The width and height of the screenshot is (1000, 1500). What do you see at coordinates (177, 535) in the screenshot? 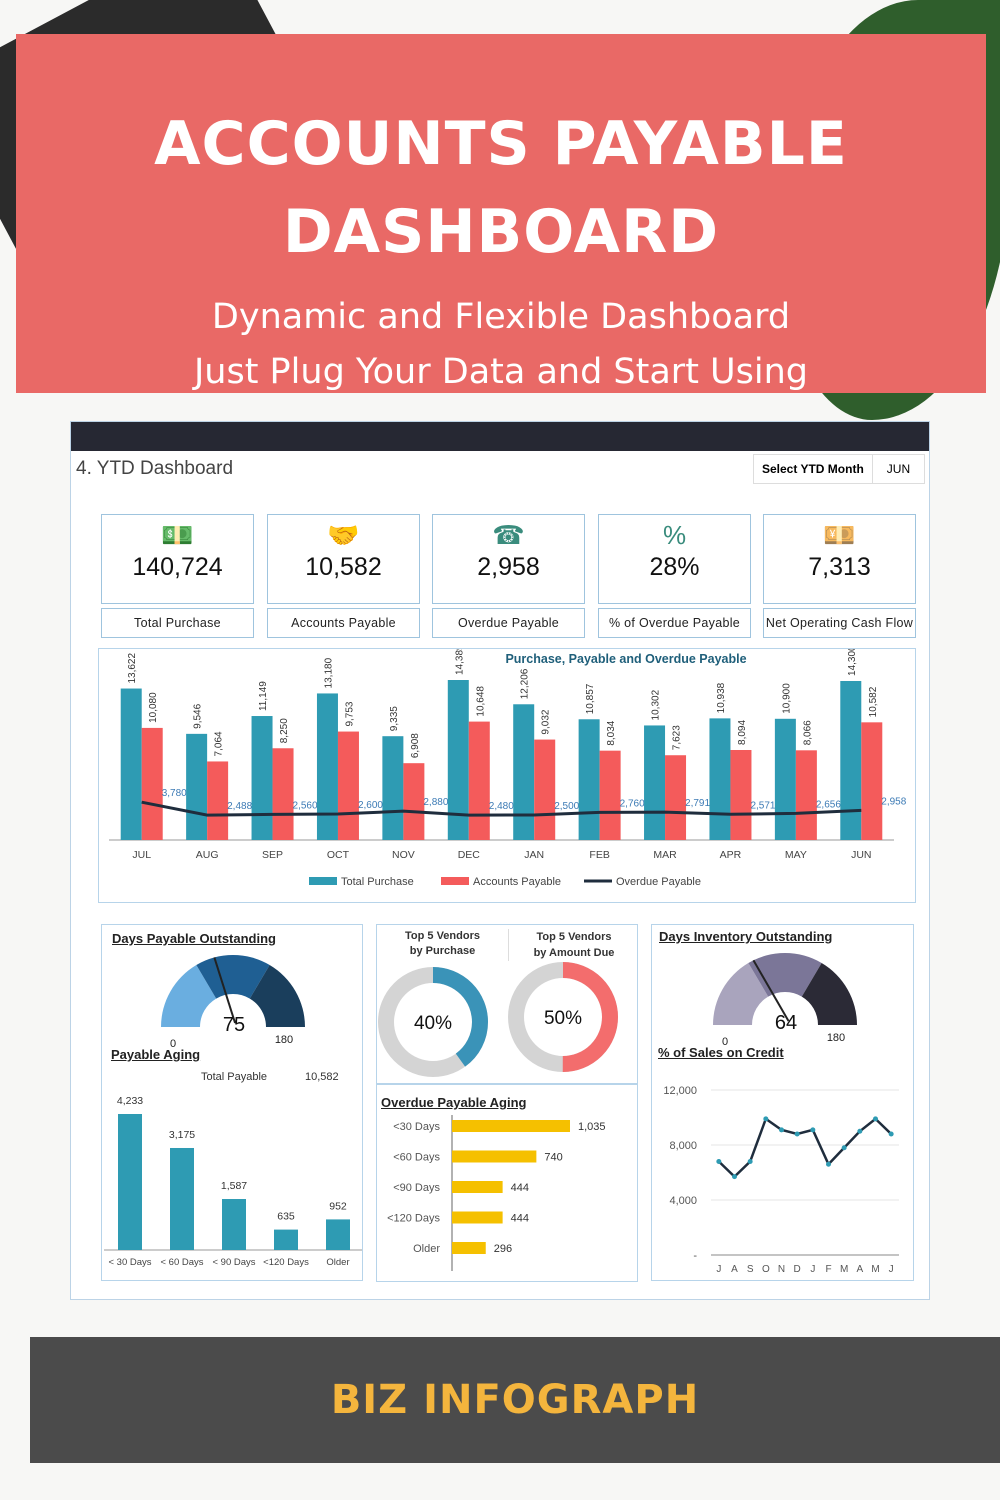
I see `money-hand-icon: 💵` at bounding box center [177, 535].